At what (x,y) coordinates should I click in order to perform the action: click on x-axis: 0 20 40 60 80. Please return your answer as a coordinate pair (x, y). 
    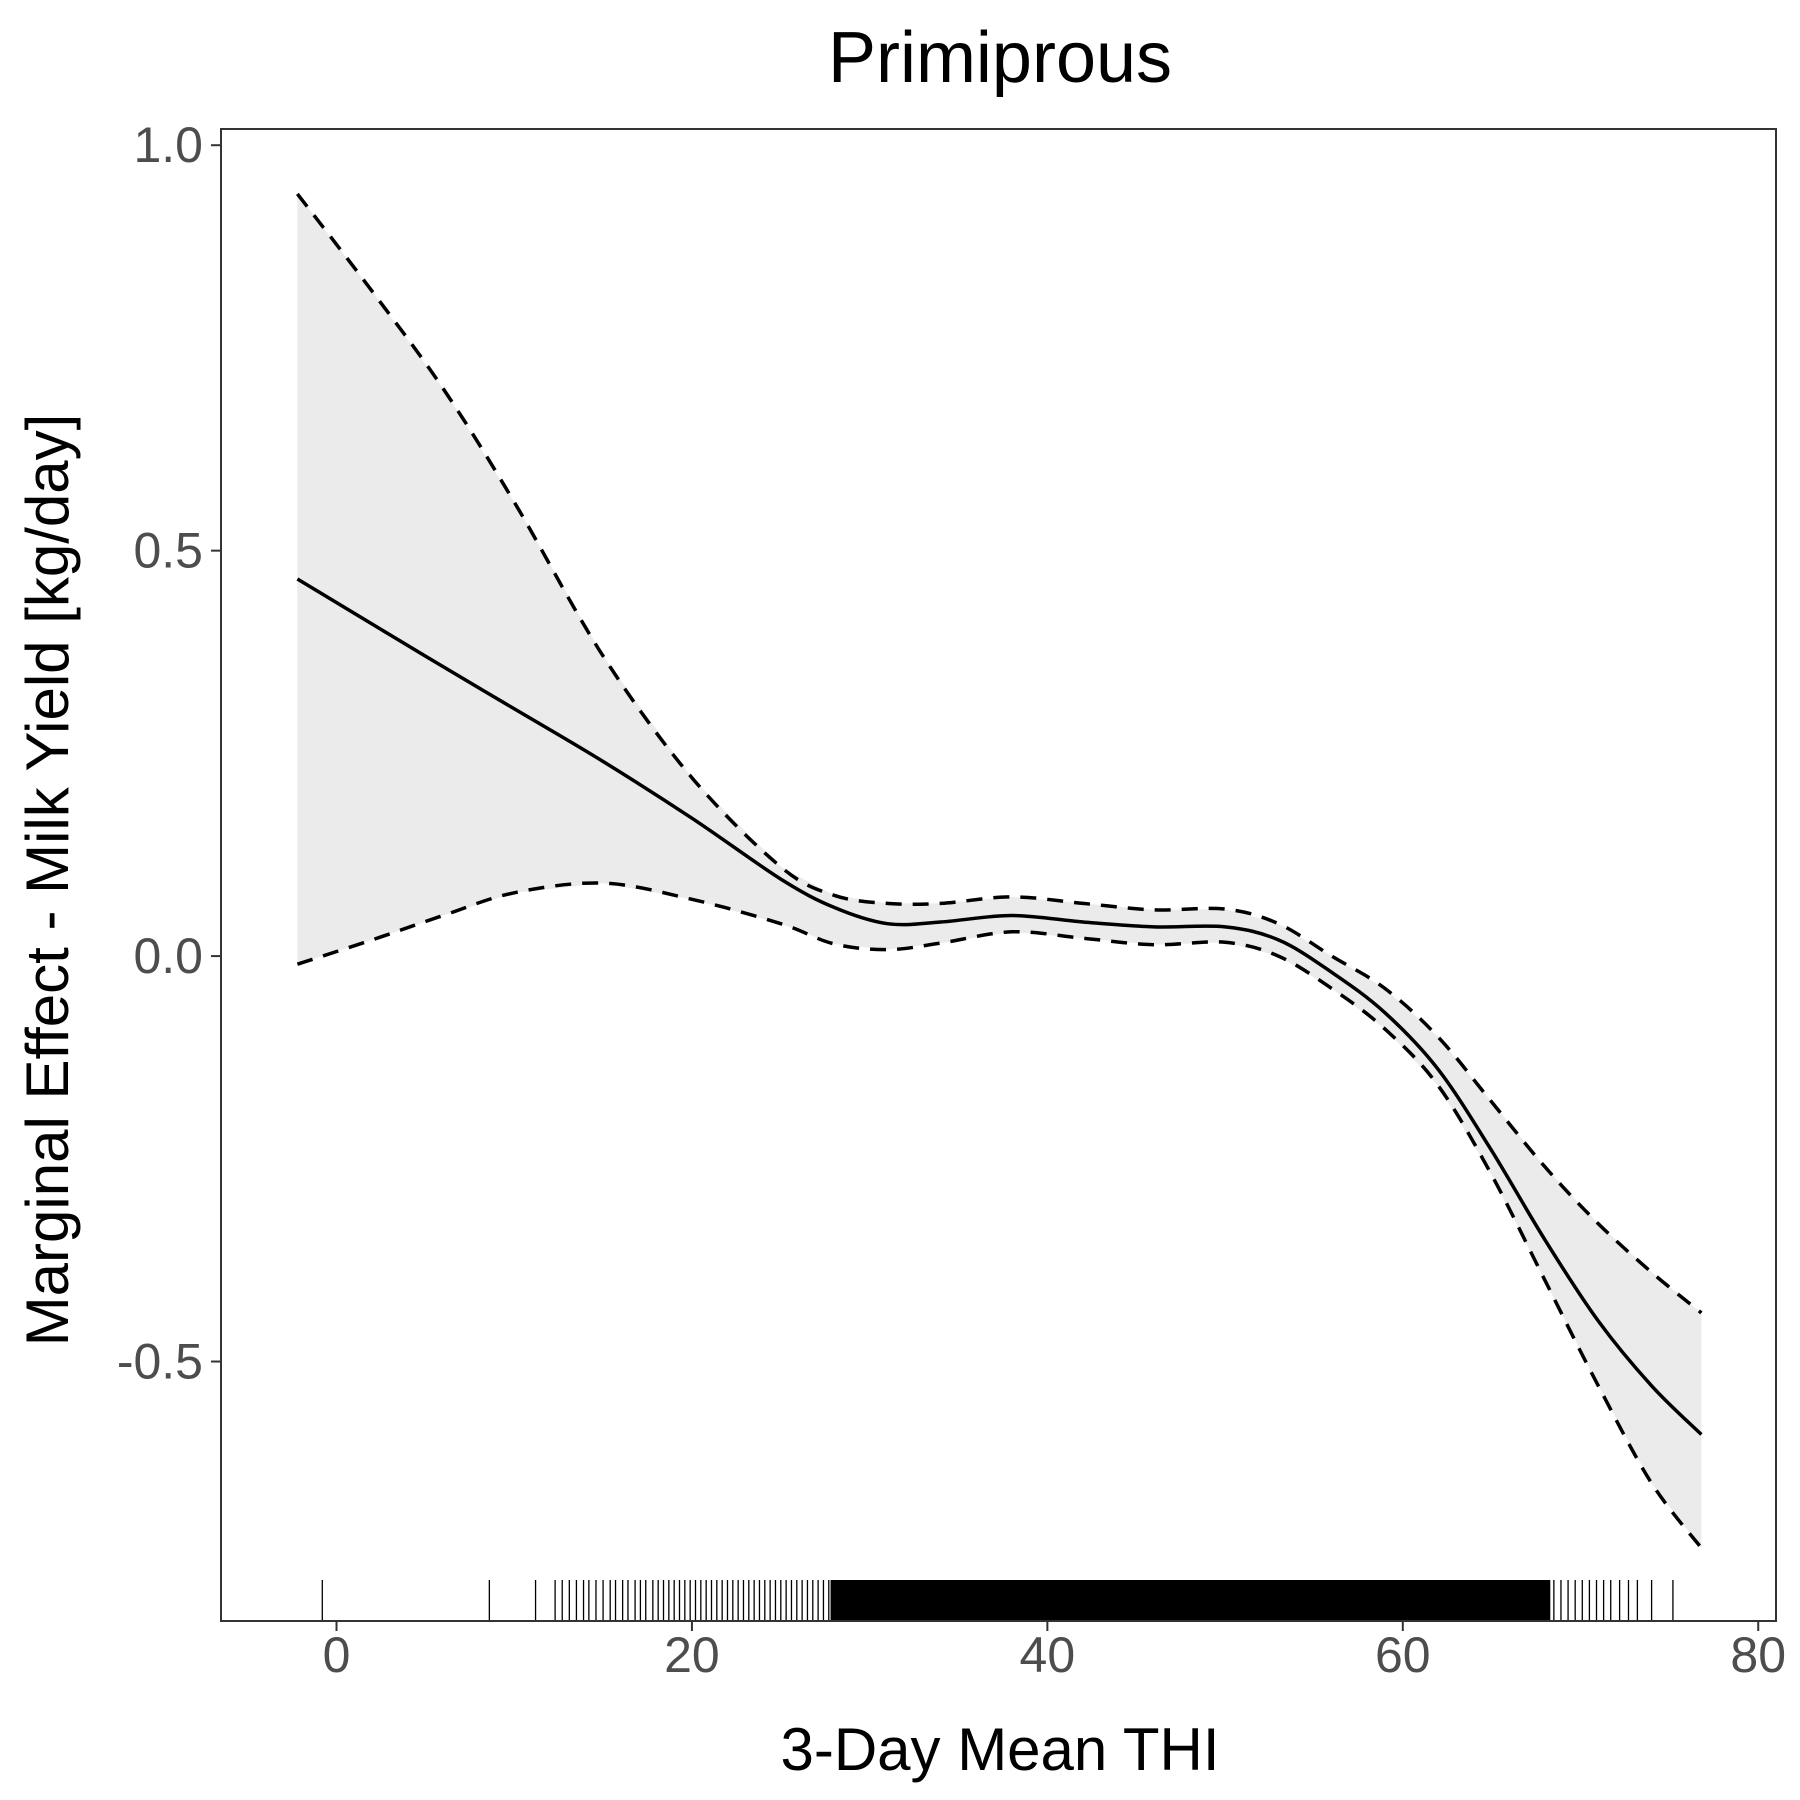
    Looking at the image, I should click on (1054, 1652).